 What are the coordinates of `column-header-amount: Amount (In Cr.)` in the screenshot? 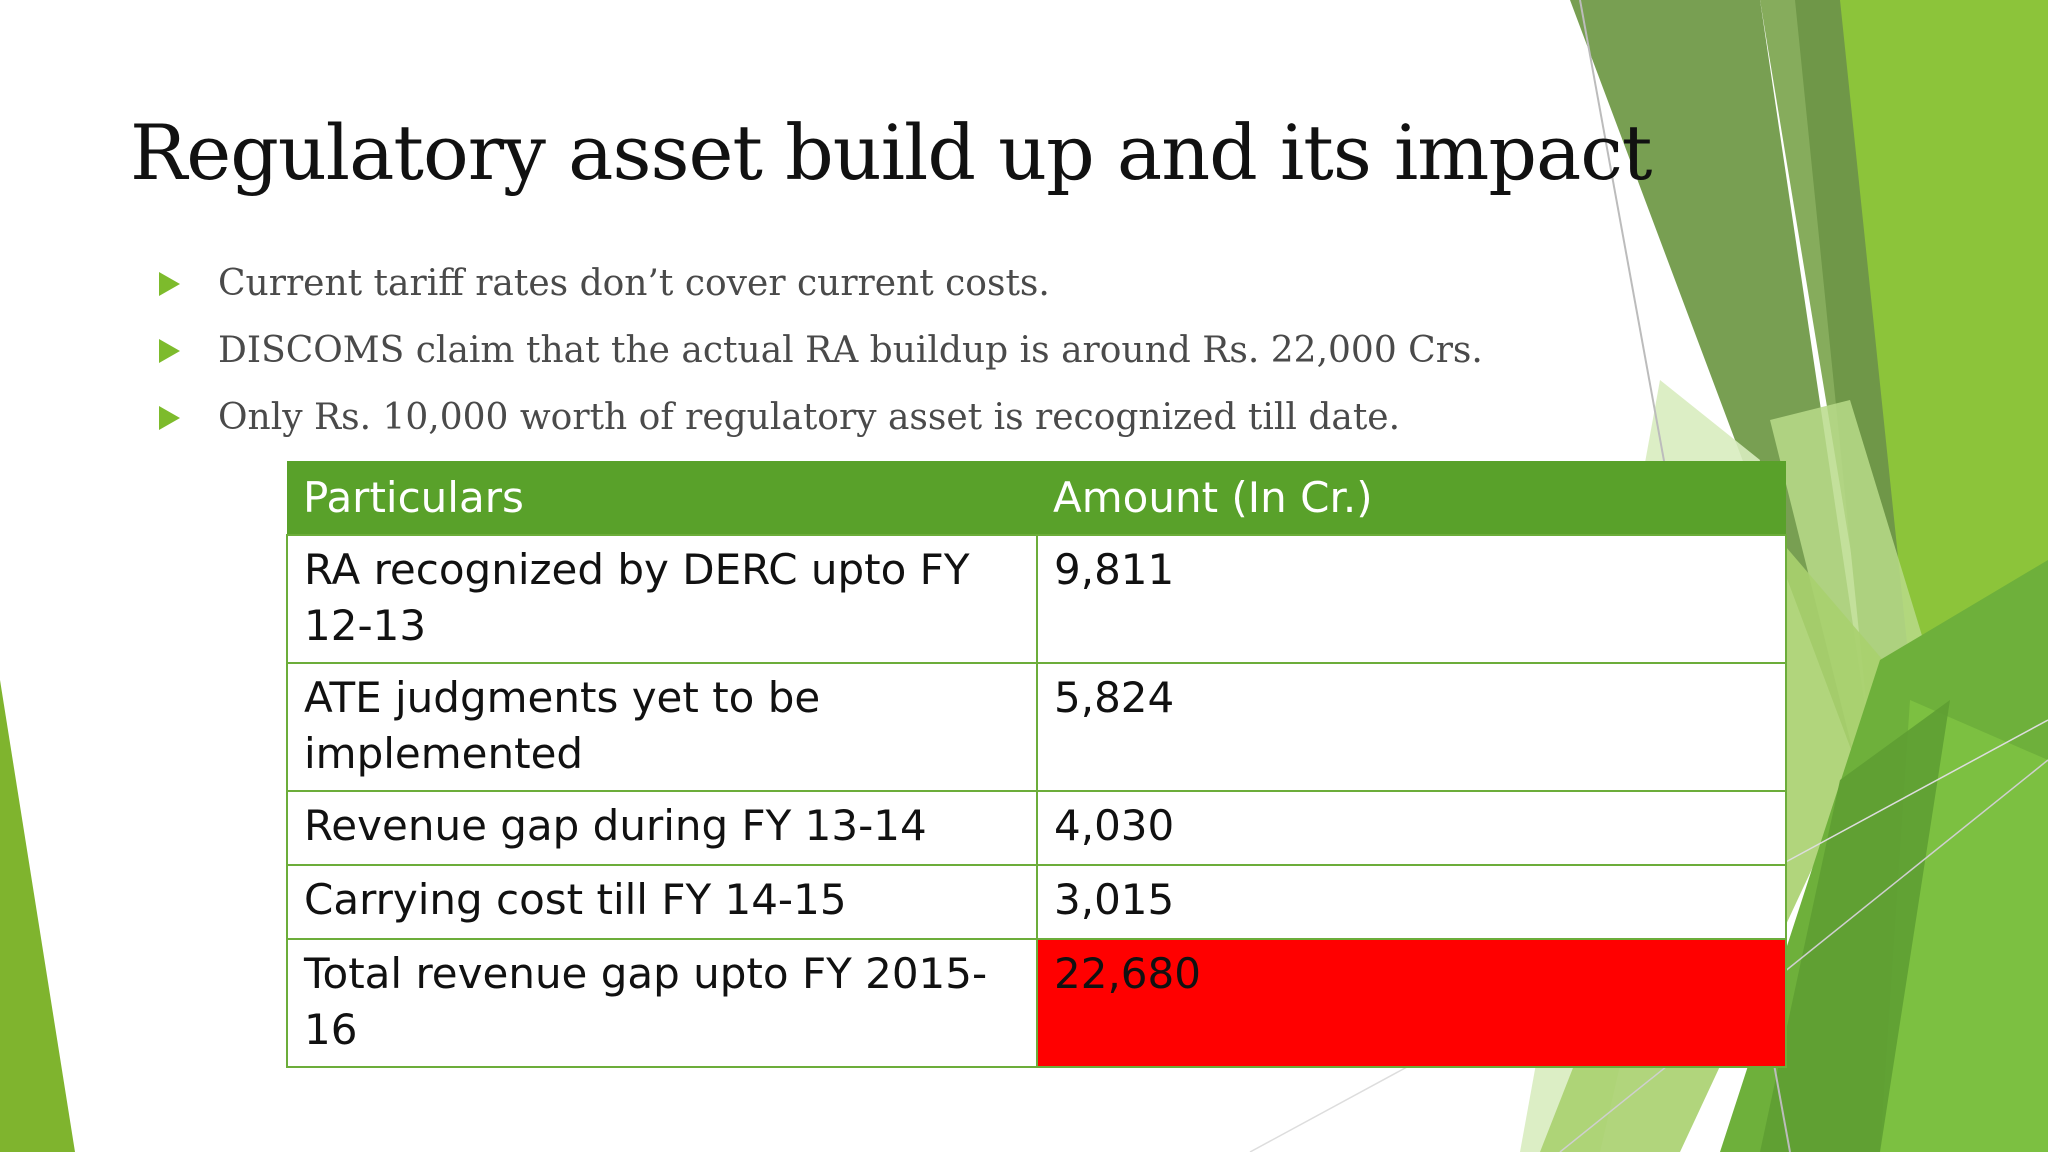 It's located at (1411, 498).